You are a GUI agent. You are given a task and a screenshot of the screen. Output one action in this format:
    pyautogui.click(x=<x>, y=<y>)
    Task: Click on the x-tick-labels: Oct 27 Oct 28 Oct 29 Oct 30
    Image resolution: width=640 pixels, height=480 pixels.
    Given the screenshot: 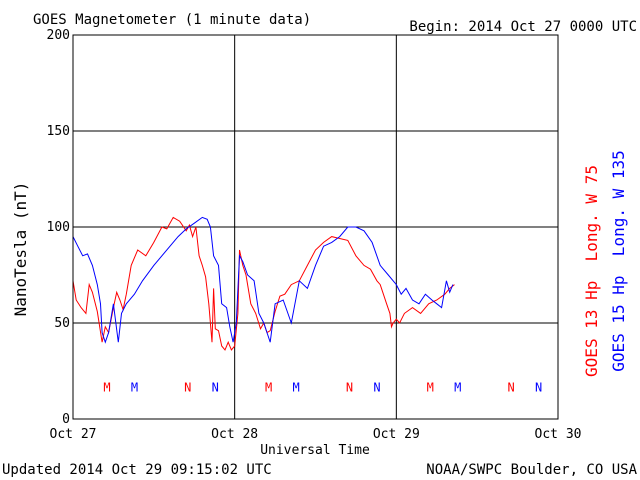 What is the action you would take?
    pyautogui.click(x=316, y=434)
    